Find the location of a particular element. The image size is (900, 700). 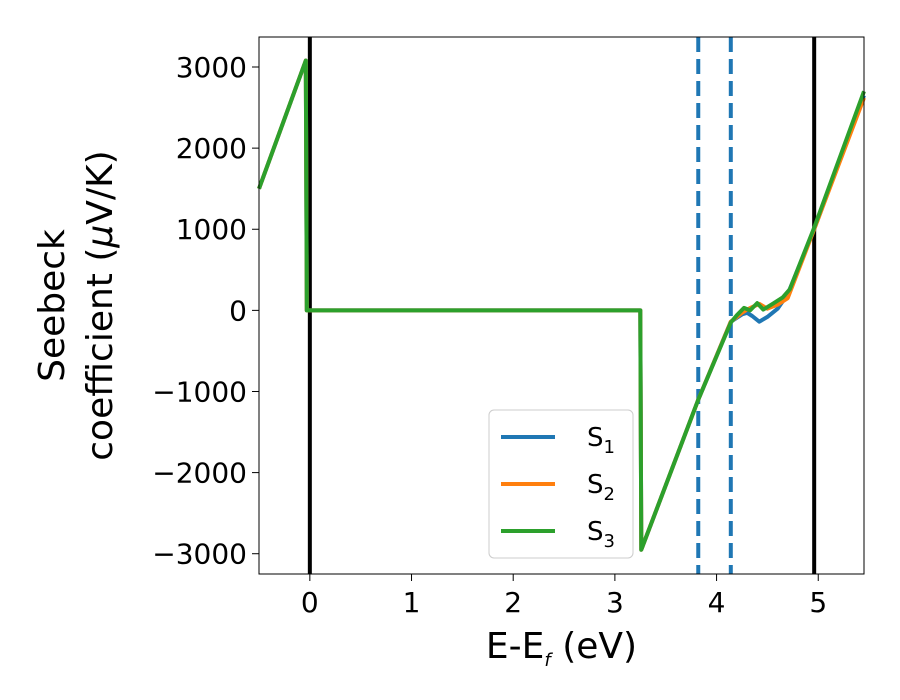

x-axis-label-main: E-E is located at coordinates (515, 646).